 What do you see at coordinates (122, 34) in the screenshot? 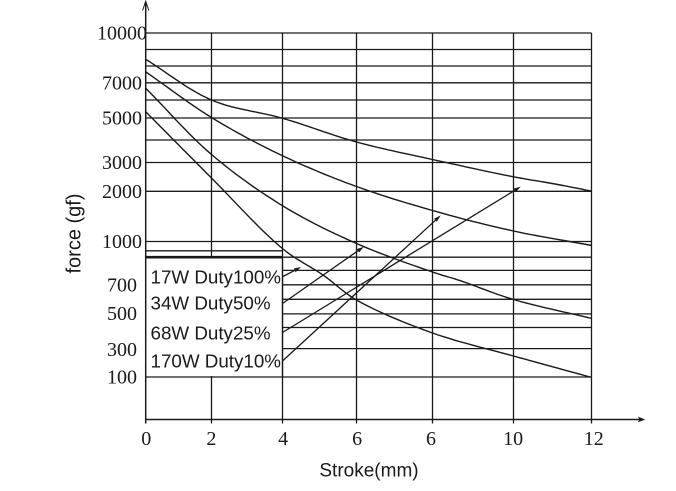
I see `svg-text: 10000` at bounding box center [122, 34].